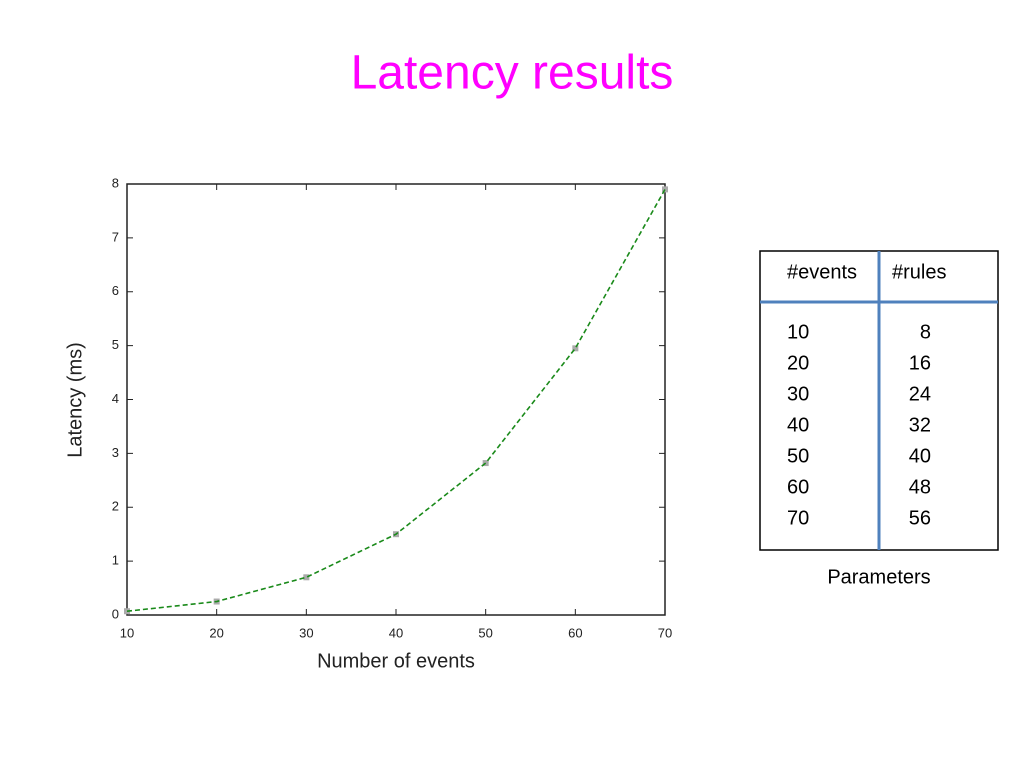 This screenshot has height=773, width=1024. I want to click on table-cell: 50, so click(798, 456).